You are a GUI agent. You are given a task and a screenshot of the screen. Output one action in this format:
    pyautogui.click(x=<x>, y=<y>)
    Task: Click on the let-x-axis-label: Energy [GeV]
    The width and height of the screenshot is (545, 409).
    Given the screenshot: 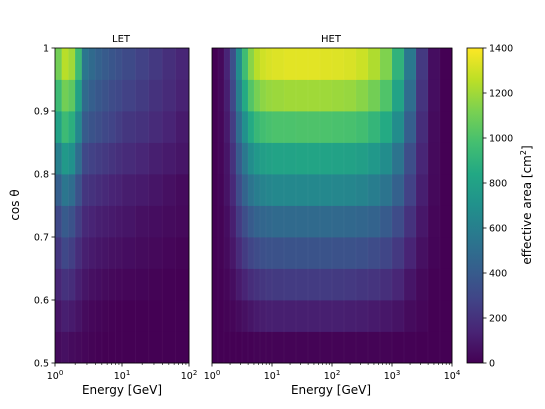 What is the action you would take?
    pyautogui.click(x=122, y=390)
    